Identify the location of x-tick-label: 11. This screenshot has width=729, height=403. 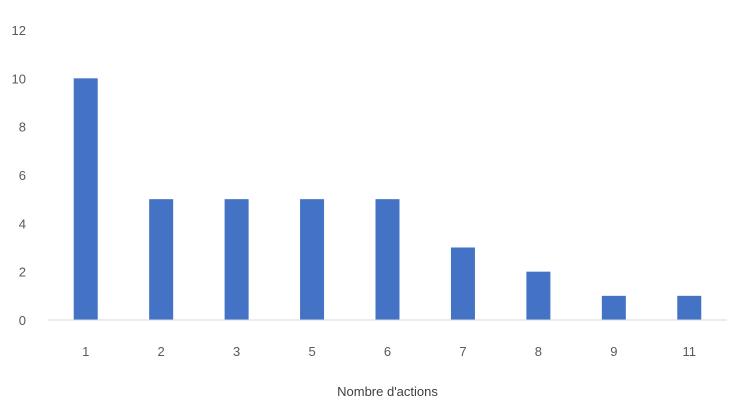
(690, 351).